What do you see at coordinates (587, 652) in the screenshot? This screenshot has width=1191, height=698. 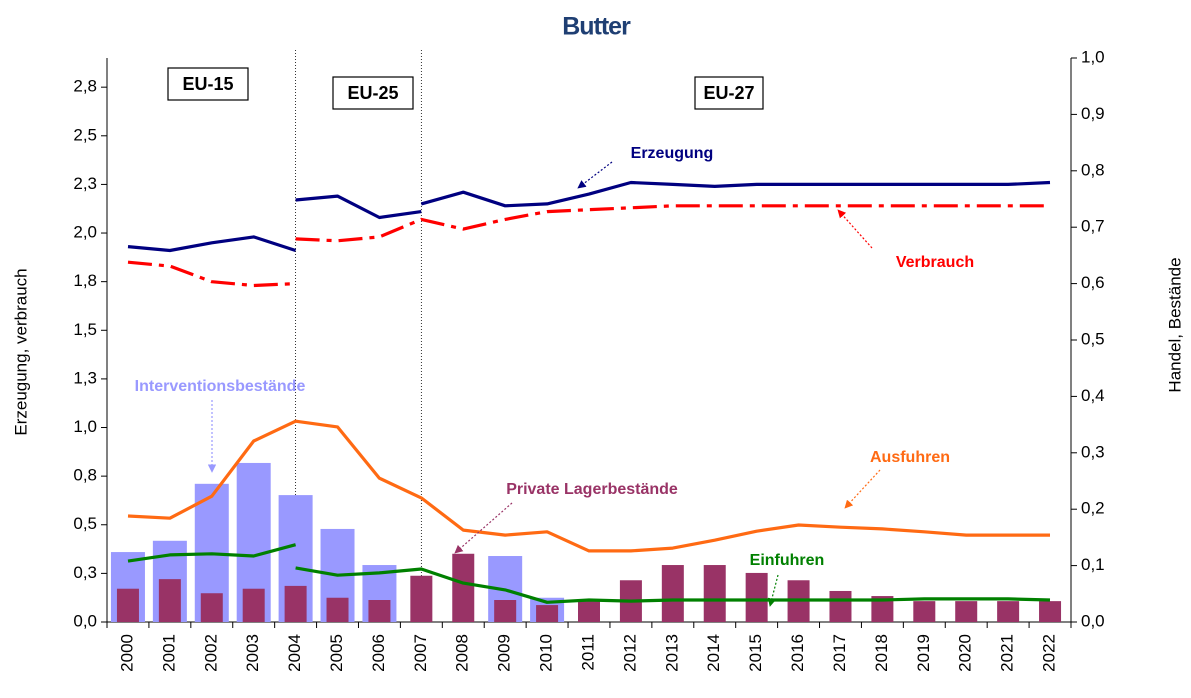 I see `x-tick-label: 2011` at bounding box center [587, 652].